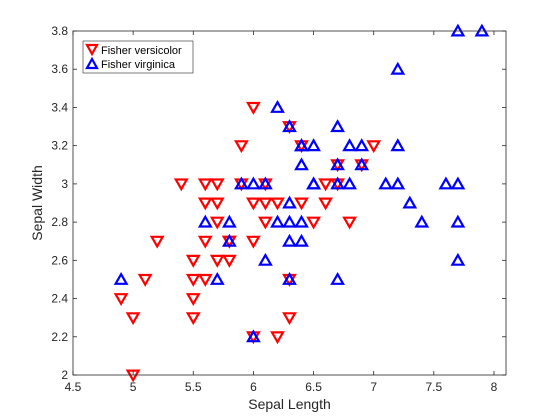 The image size is (560, 420). I want to click on legend-marker-virginica, so click(92, 63).